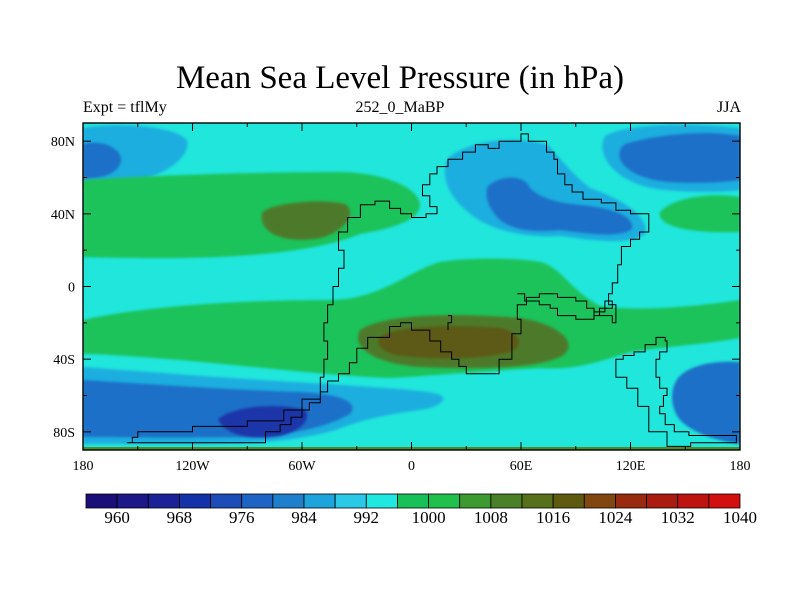 The height and width of the screenshot is (600, 800). Describe the element at coordinates (304, 517) in the screenshot. I see `colorbar-label: 984` at that location.